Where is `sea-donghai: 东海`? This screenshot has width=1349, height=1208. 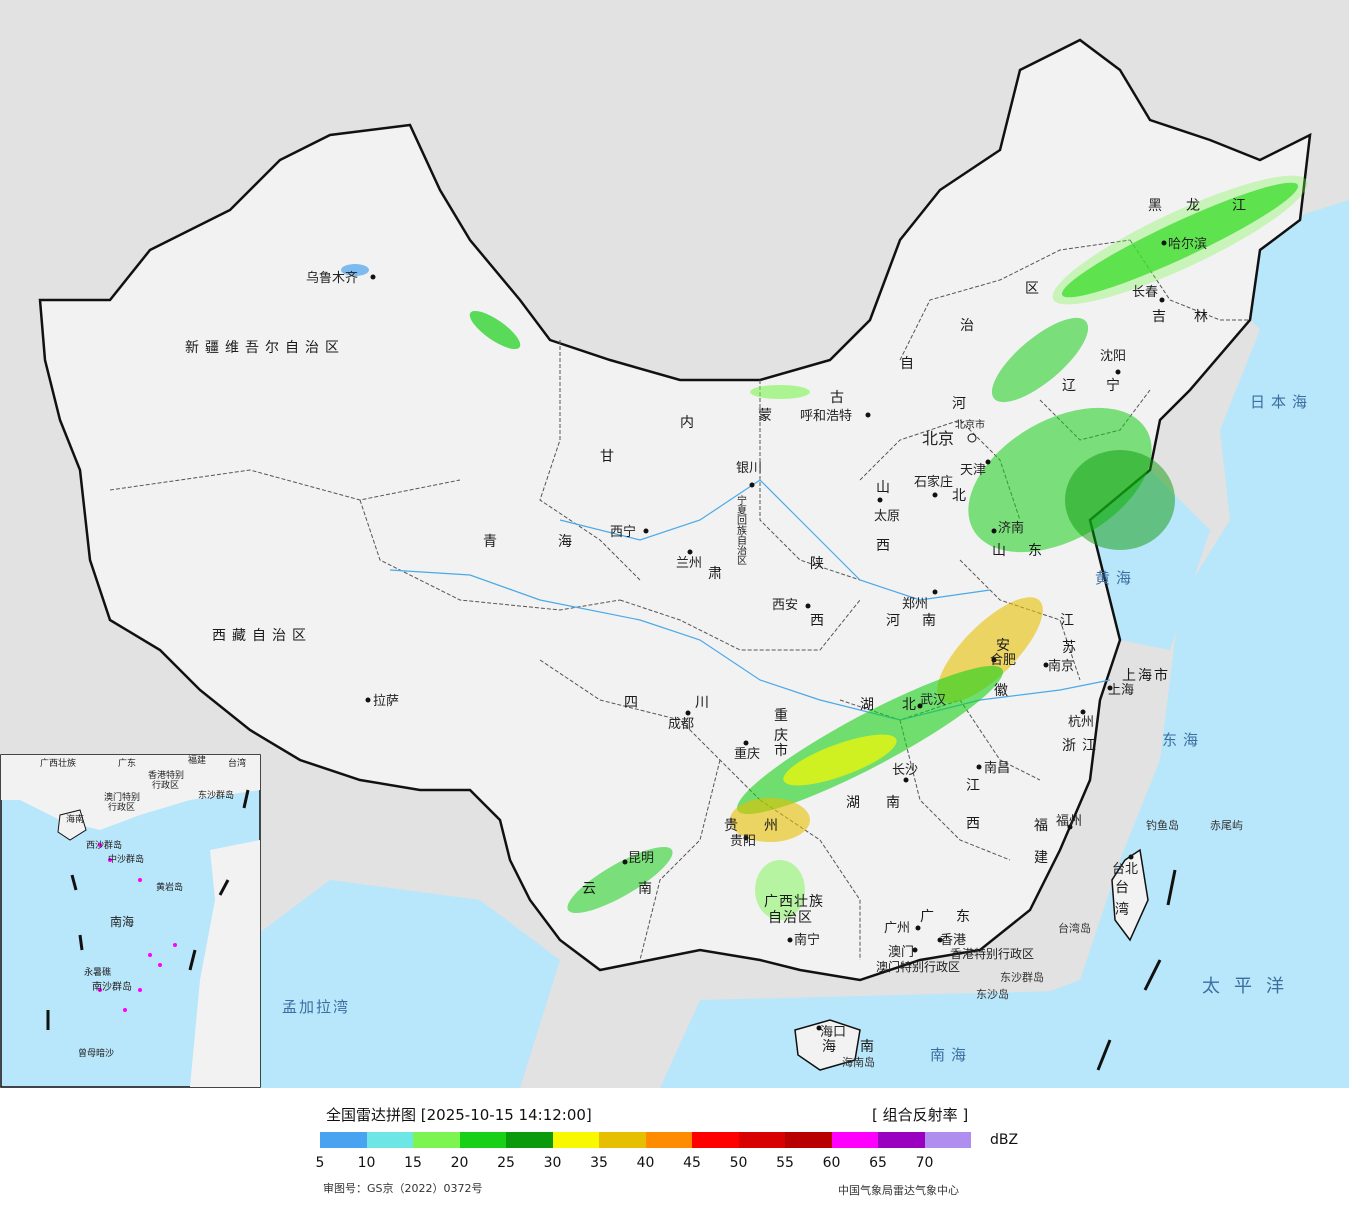
sea-donghai: 东海 is located at coordinates (1183, 740).